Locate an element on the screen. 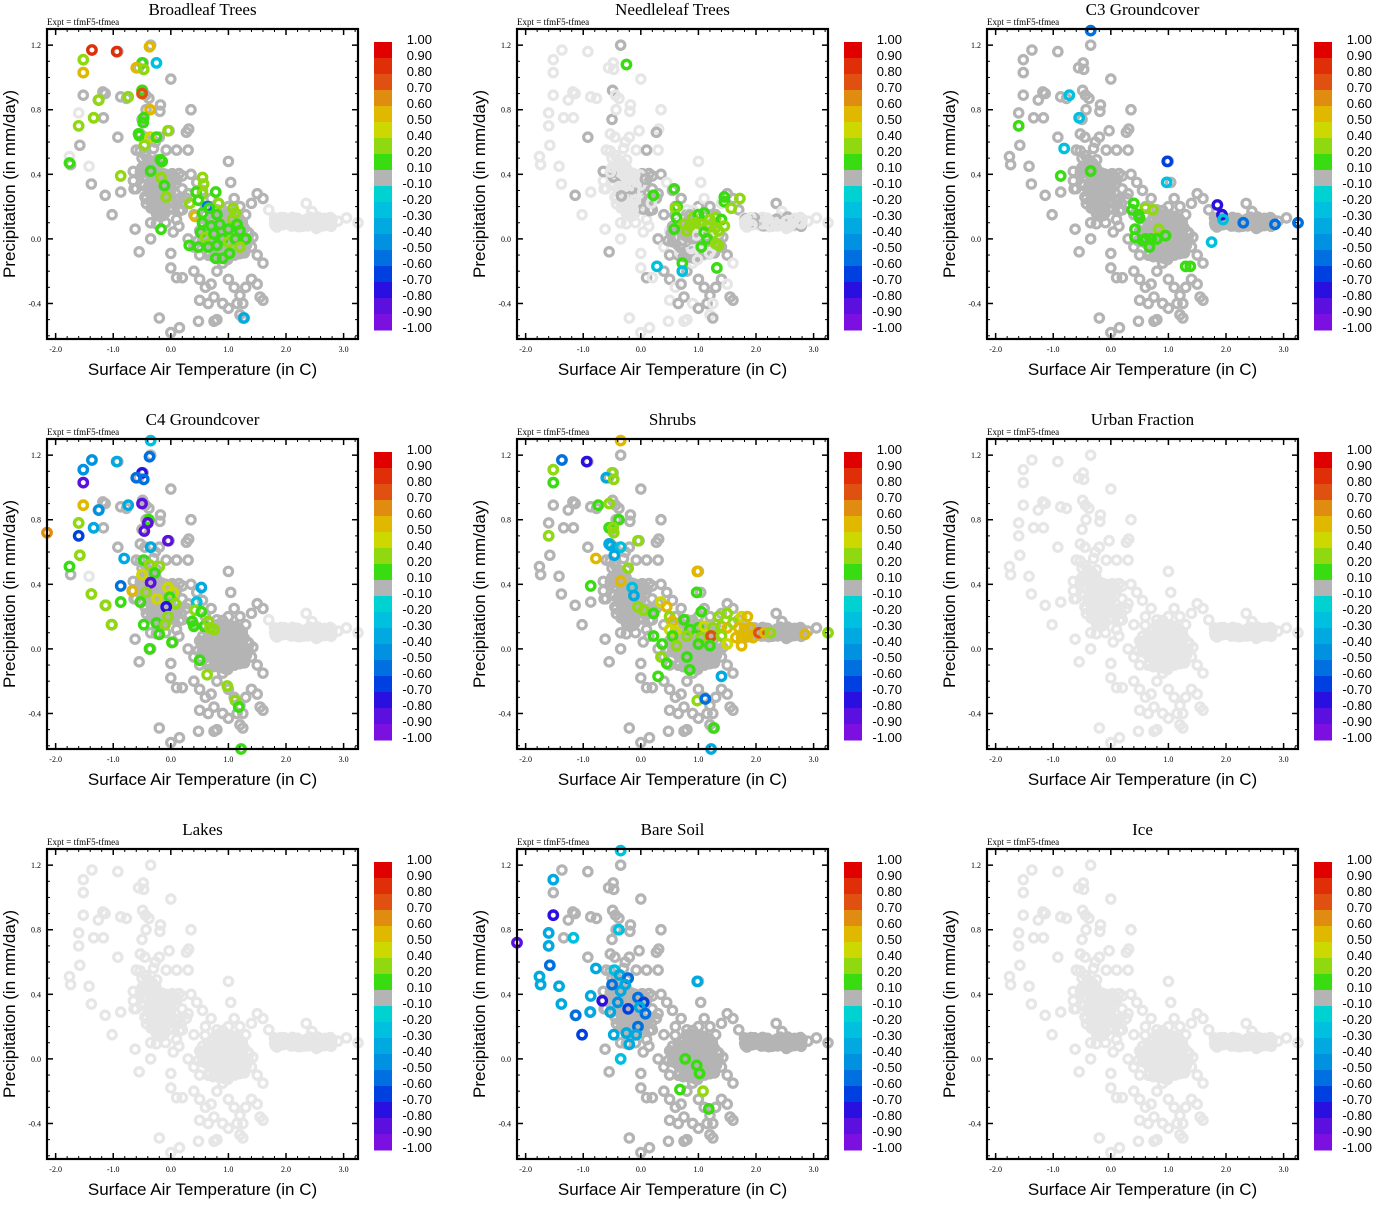  colorbar-label: -0.50 is located at coordinates (887, 247).